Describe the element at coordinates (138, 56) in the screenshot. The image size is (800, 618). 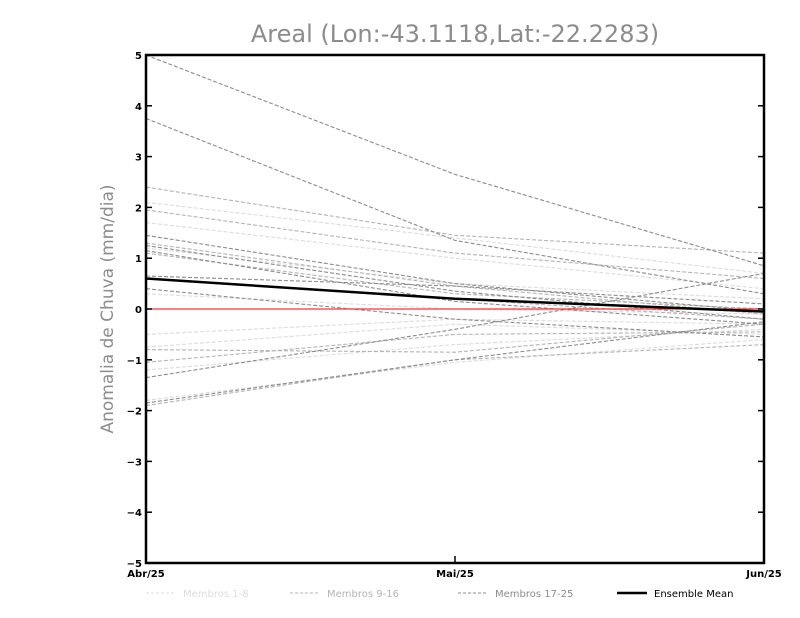
I see `y-tick-label: 5` at that location.